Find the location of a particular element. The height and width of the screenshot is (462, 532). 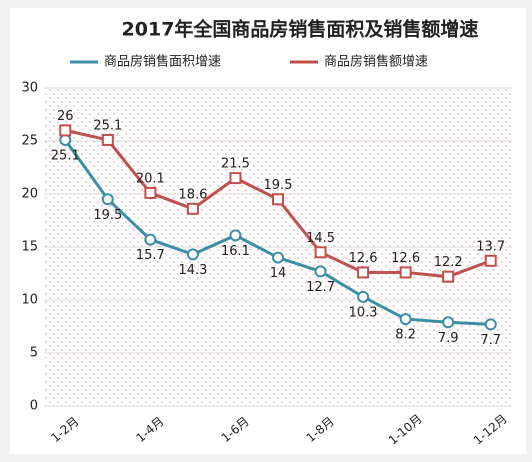

legend-label: 商品房销售额增速 is located at coordinates (376, 62).